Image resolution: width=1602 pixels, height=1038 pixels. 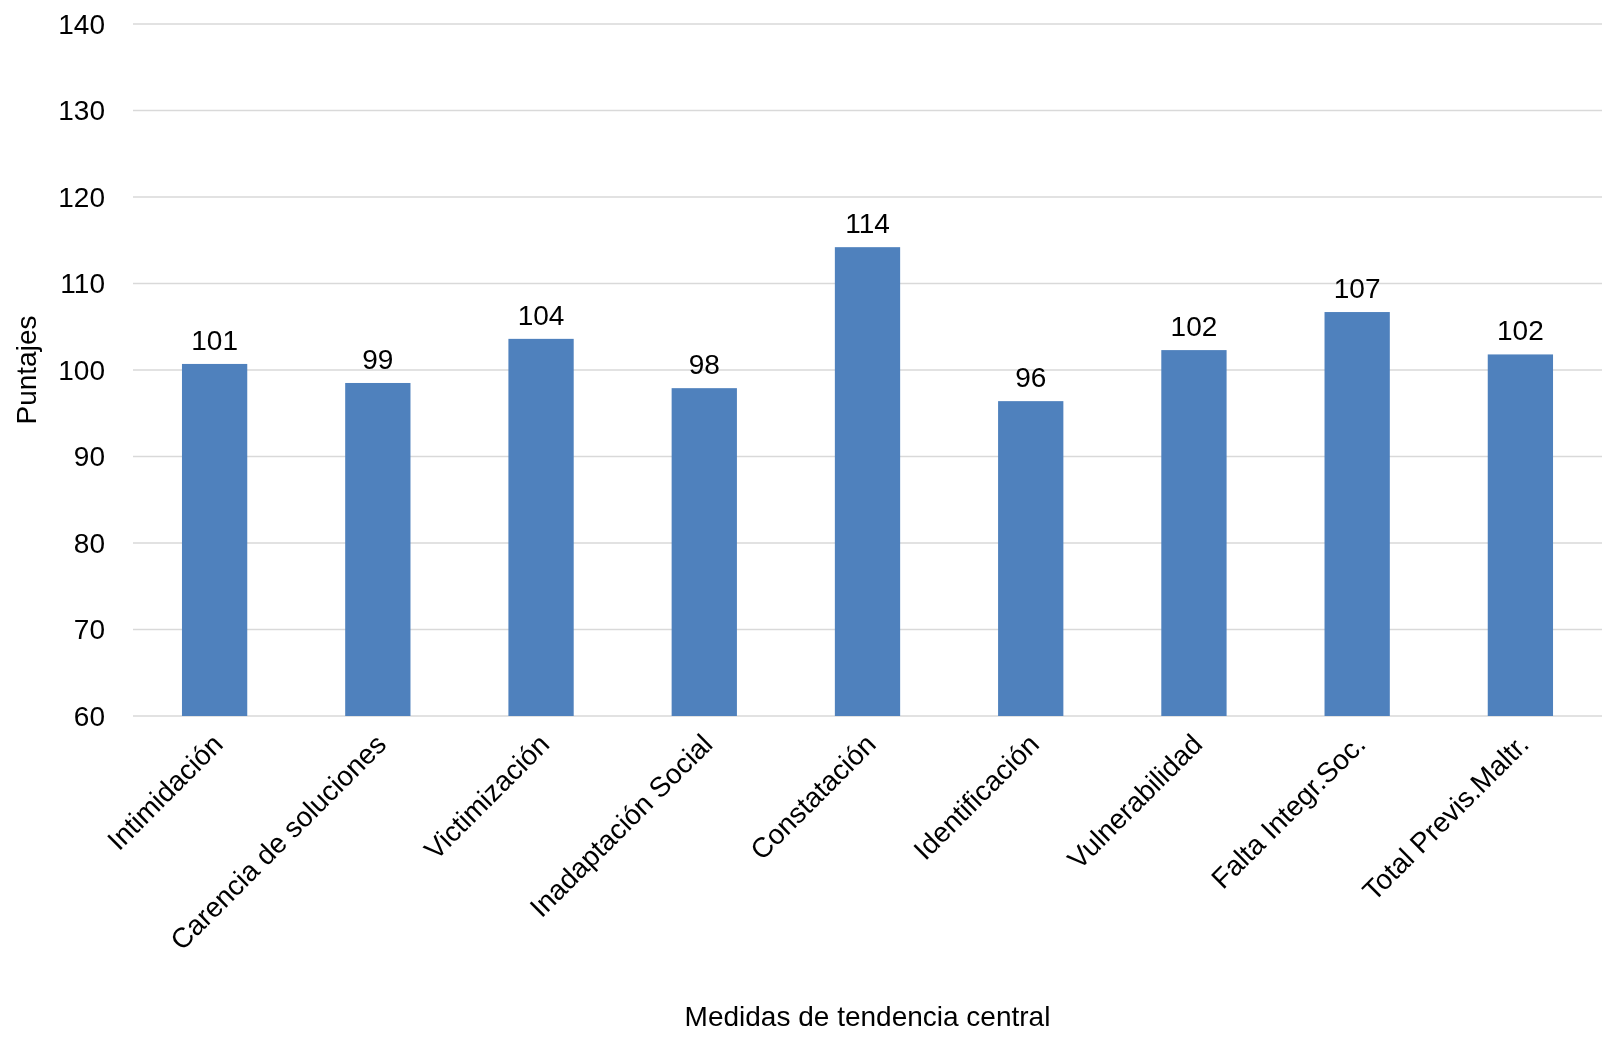 What do you see at coordinates (867, 1016) in the screenshot?
I see `x-axis-title: Medidas de tendencia central` at bounding box center [867, 1016].